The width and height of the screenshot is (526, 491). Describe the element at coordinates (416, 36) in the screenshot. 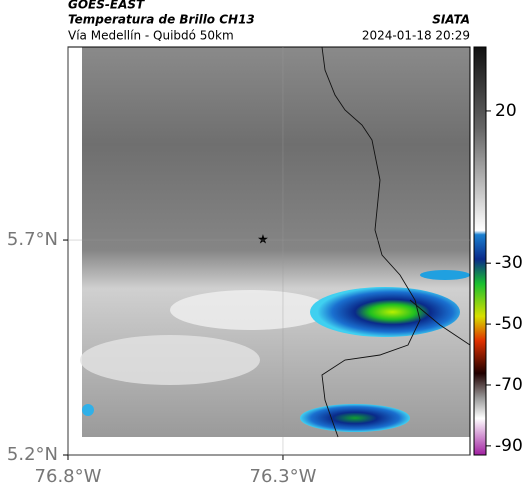

I see `datetime: 2024-01-18 20:29` at that location.